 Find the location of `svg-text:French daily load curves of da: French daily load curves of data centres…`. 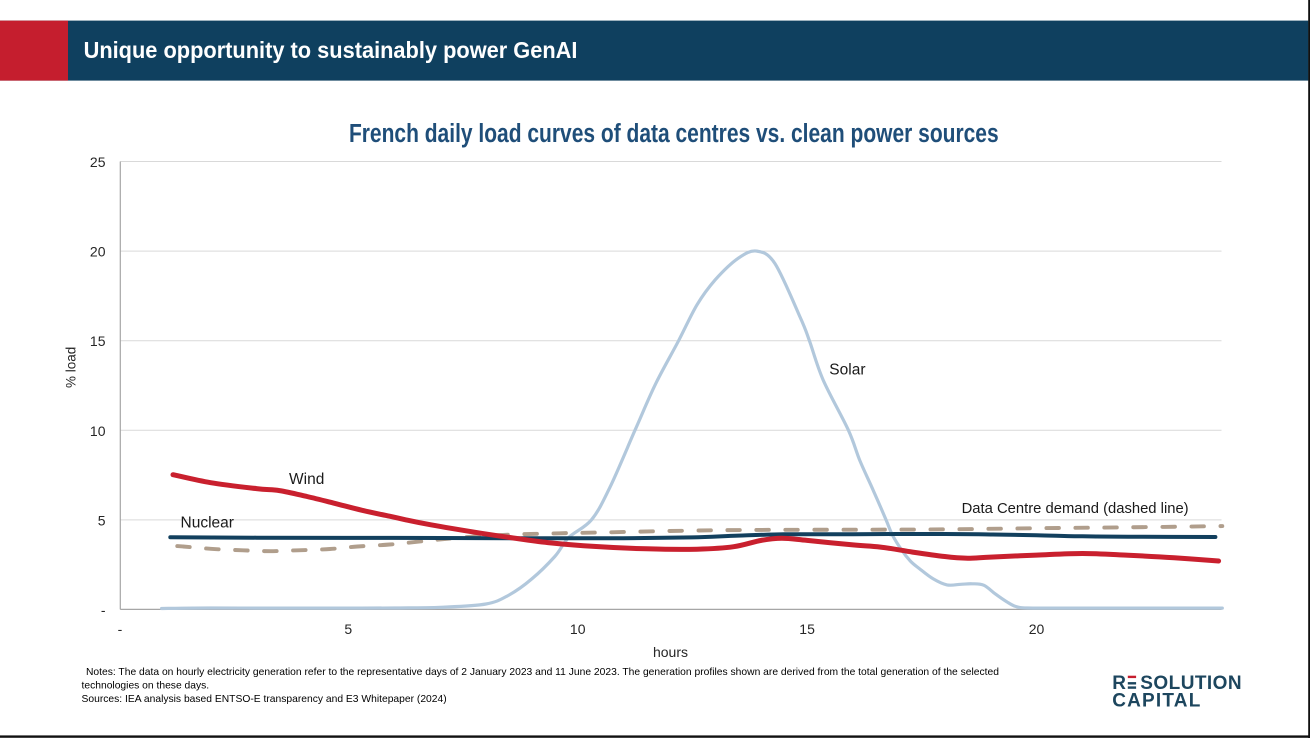

svg-text:French daily load curves of da: French daily load curves of data centres… is located at coordinates (674, 134).